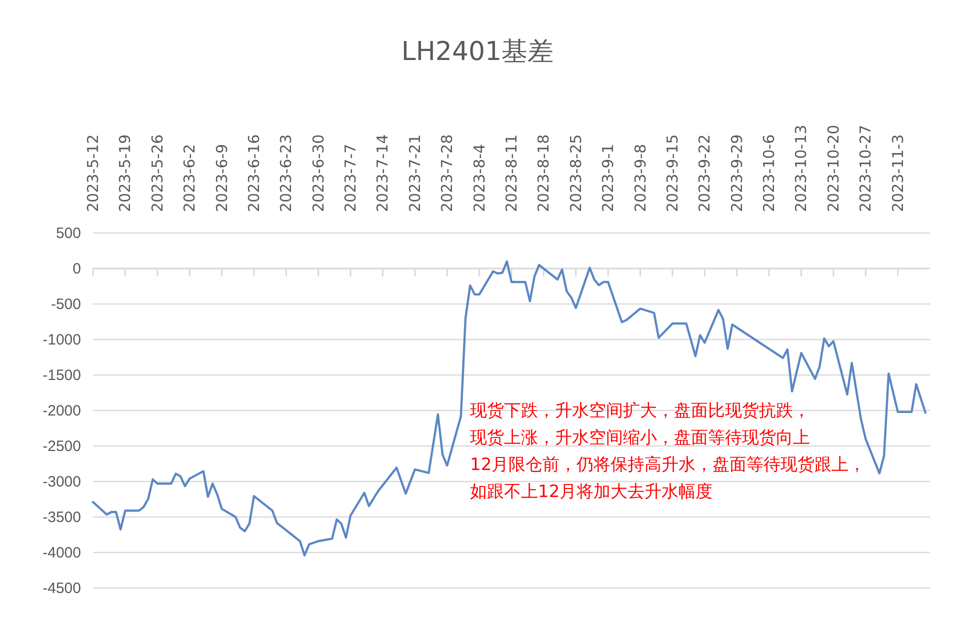 This screenshot has height=617, width=955. What do you see at coordinates (61, 446) in the screenshot?
I see `y-tick-label: -2500` at bounding box center [61, 446].